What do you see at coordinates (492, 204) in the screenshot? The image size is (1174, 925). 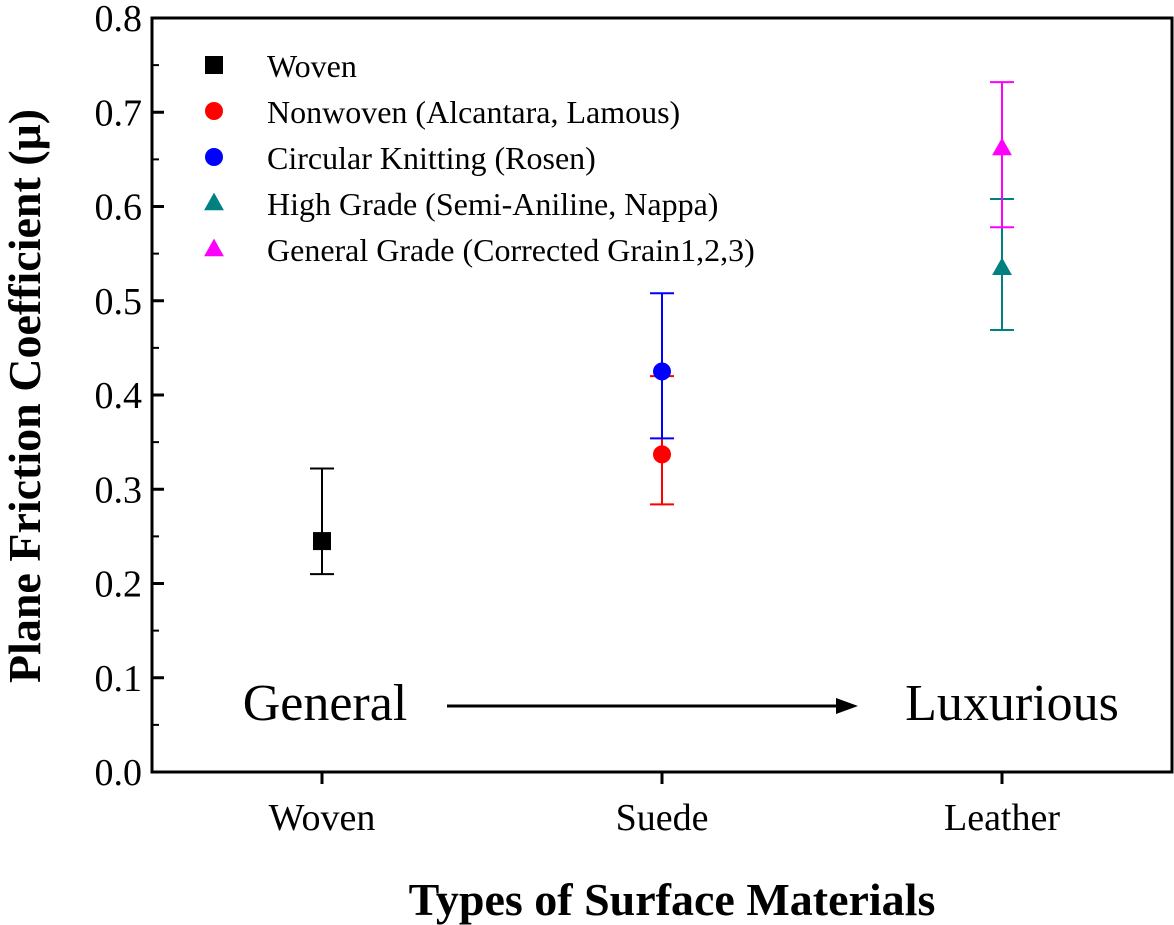 I see `legend-label: High Grade (Semi-Aniline, Nappa)` at bounding box center [492, 204].